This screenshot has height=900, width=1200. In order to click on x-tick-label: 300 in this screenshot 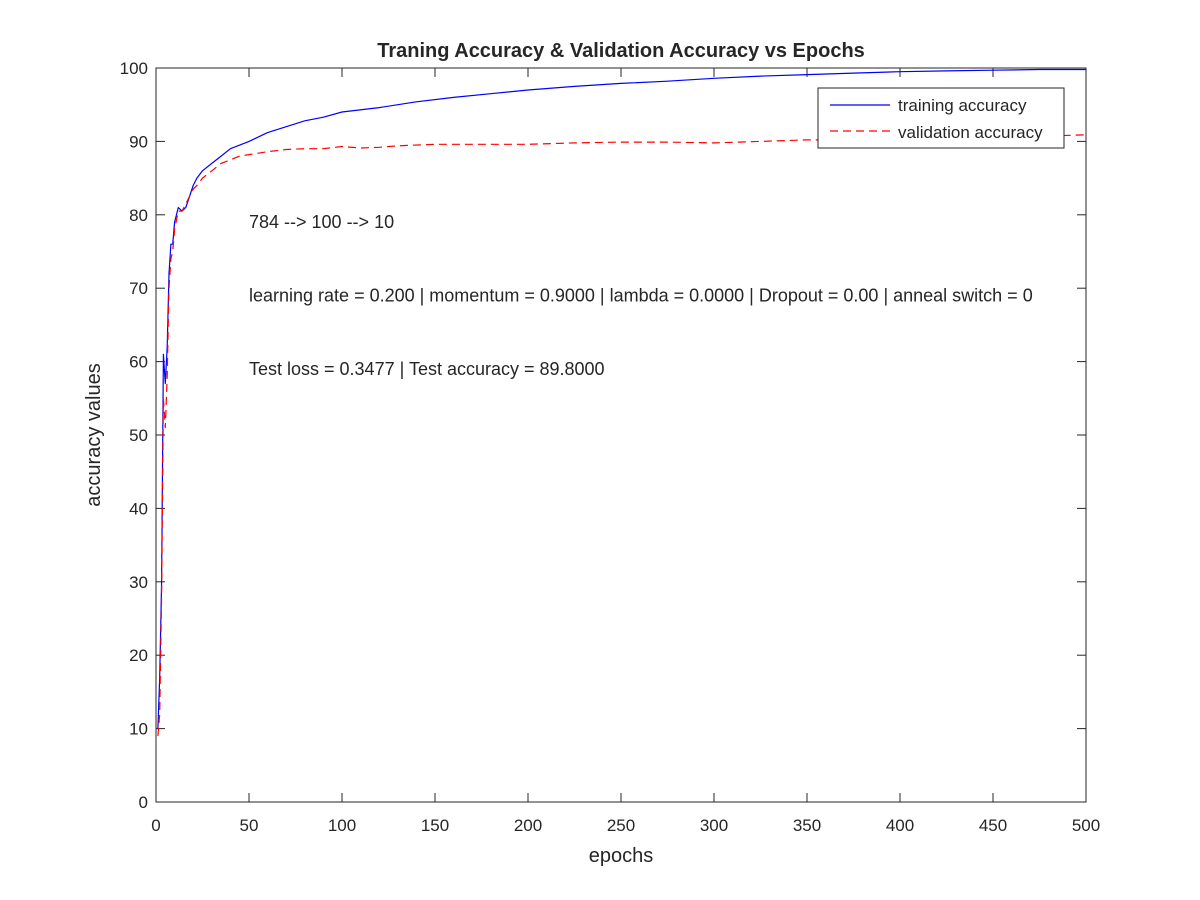, I will do `click(714, 825)`.